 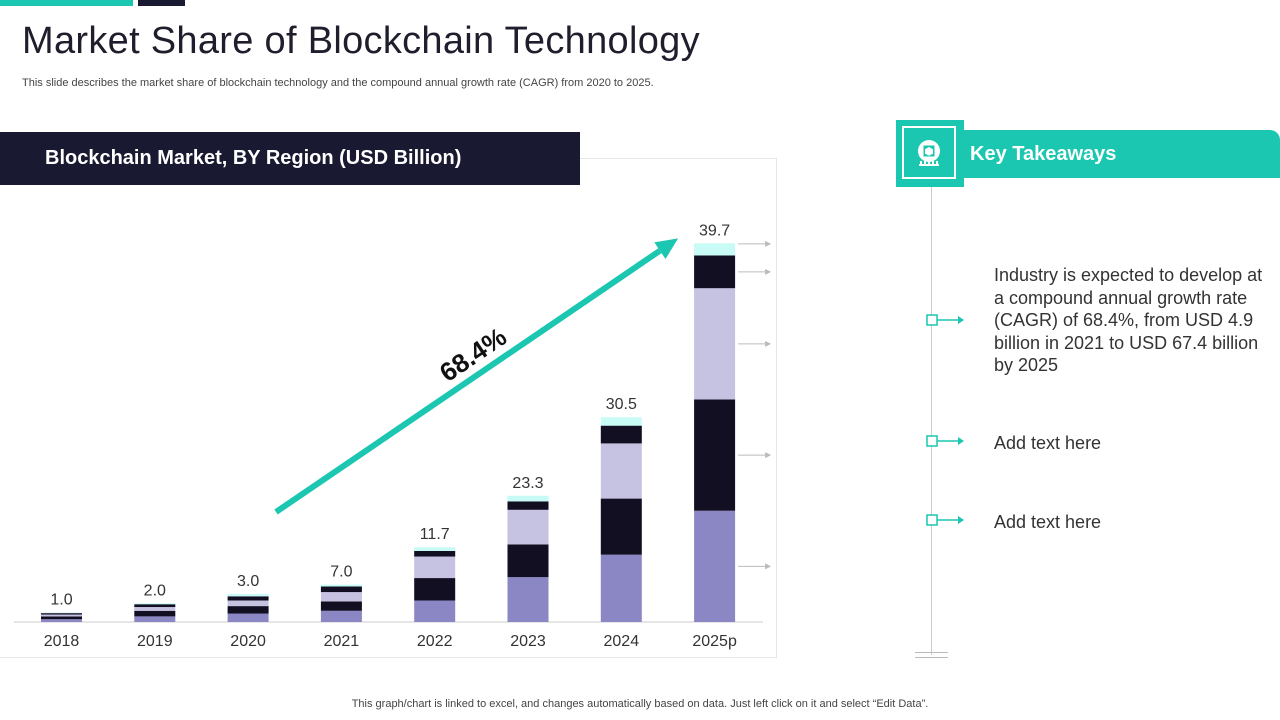 I want to click on blockchain-chip-icon, so click(x=929, y=152).